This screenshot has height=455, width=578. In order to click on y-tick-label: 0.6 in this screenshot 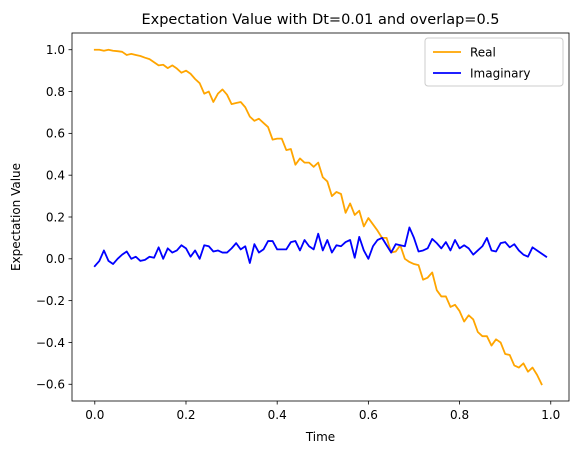, I will do `click(55, 134)`.